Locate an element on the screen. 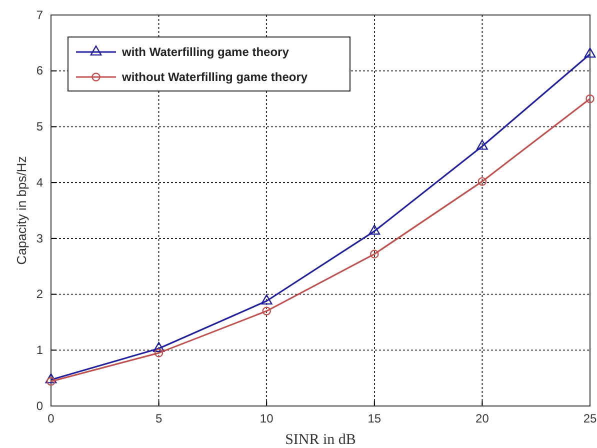  x-axis-title: SINR in dB is located at coordinates (320, 440).